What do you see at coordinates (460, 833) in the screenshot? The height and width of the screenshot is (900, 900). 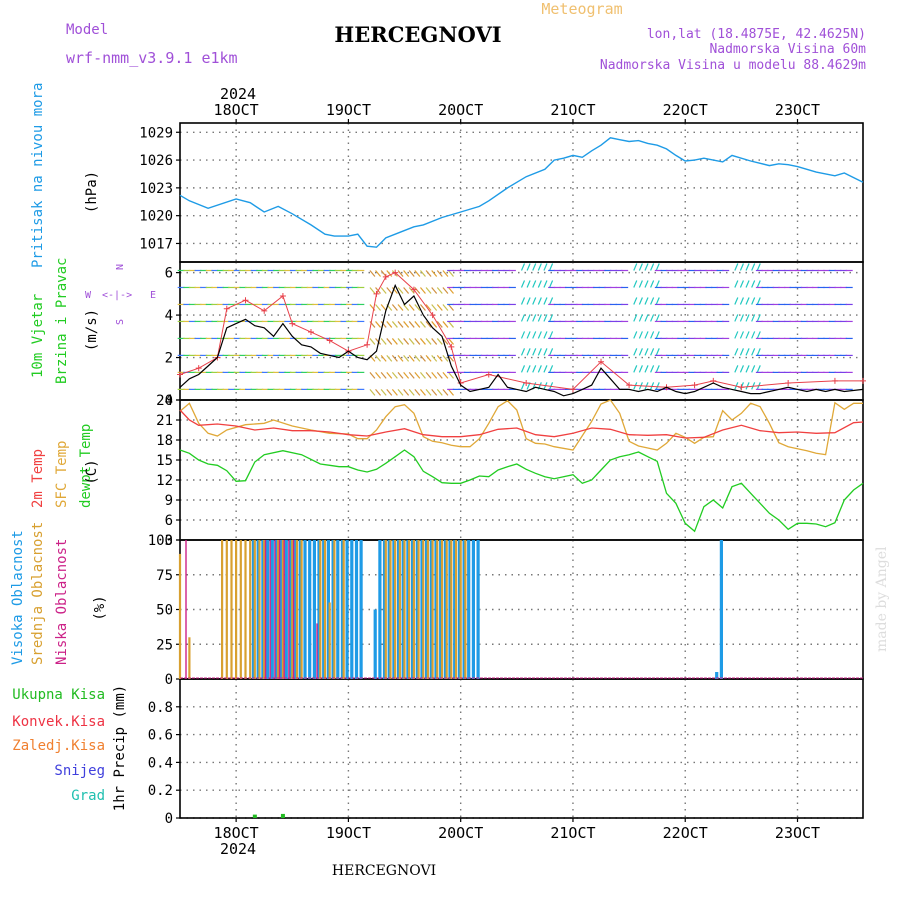 I see `bottom-date-label: 20OCT` at bounding box center [460, 833].